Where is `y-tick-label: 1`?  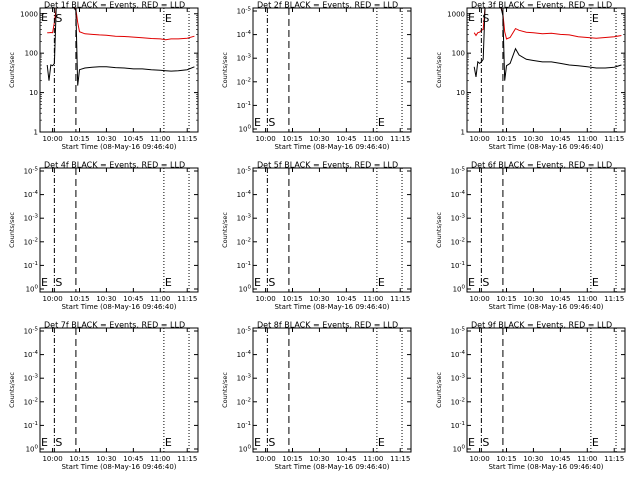
y-tick-label: 1 is located at coordinates (36, 133).